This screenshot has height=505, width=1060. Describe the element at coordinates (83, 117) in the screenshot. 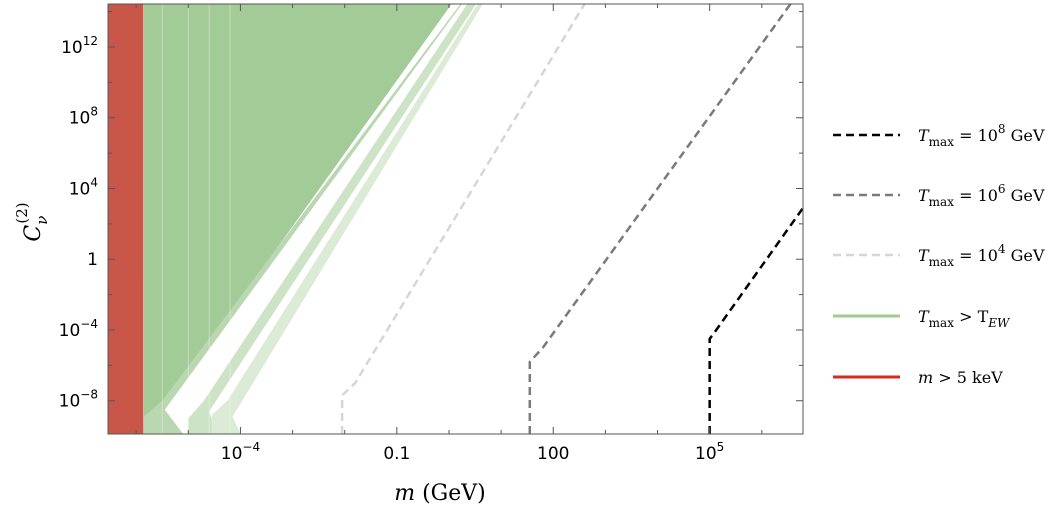

I see `y-tick-label: 10⁸` at that location.